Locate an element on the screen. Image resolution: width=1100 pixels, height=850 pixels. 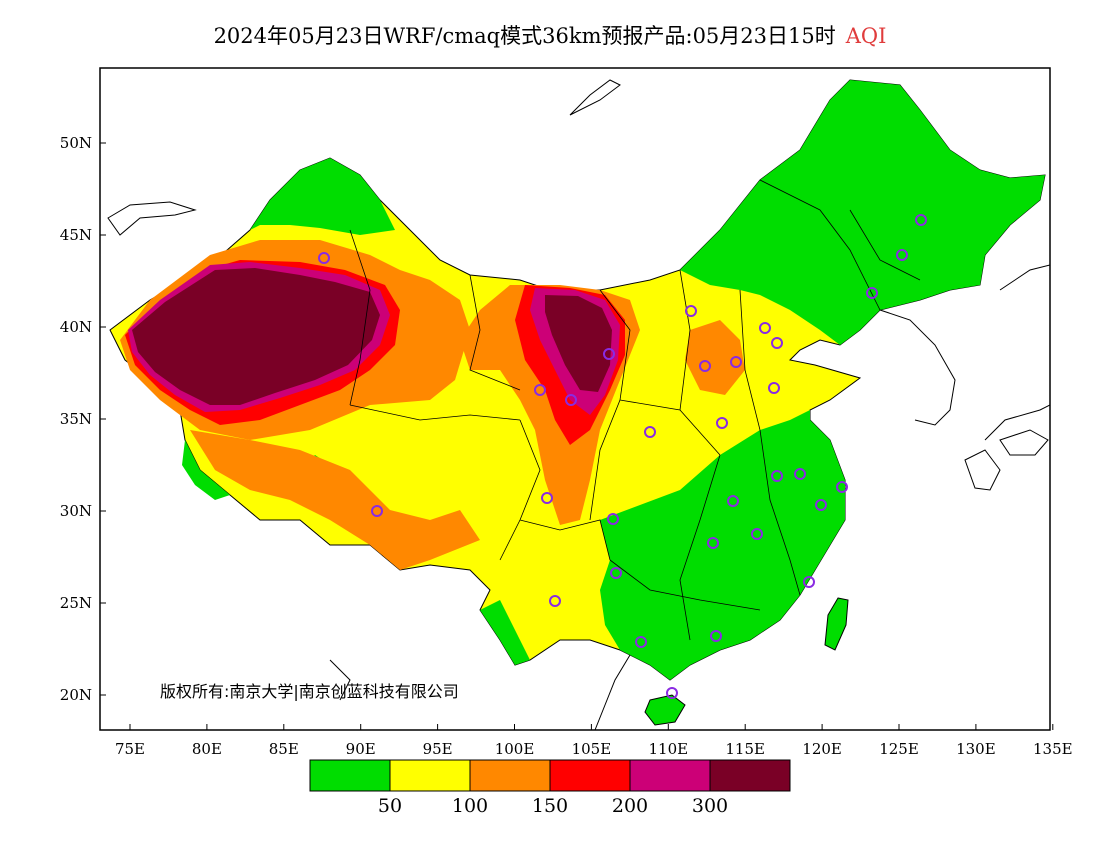
lon-label-105E: 105E is located at coordinates (592, 749).